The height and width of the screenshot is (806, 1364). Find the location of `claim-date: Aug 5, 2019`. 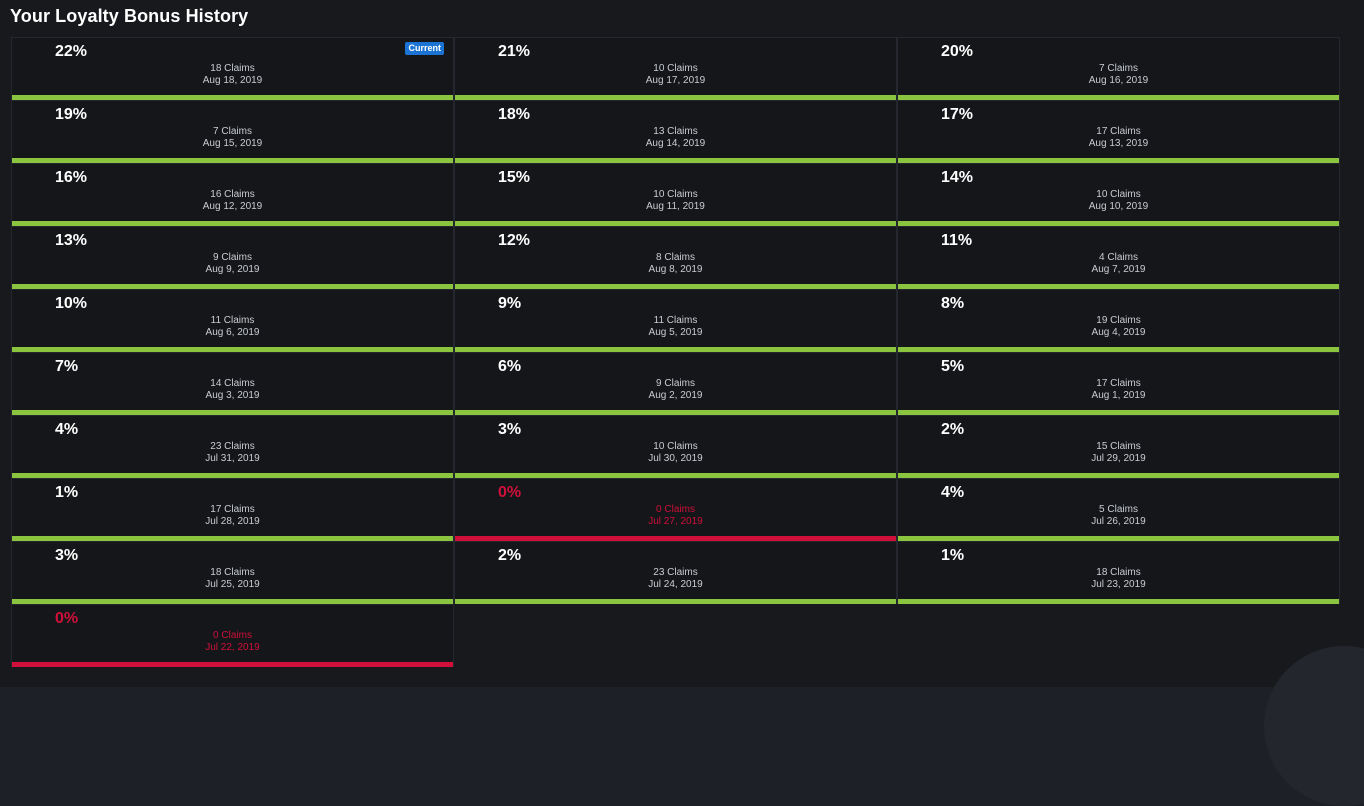

claim-date: Aug 5, 2019 is located at coordinates (675, 332).